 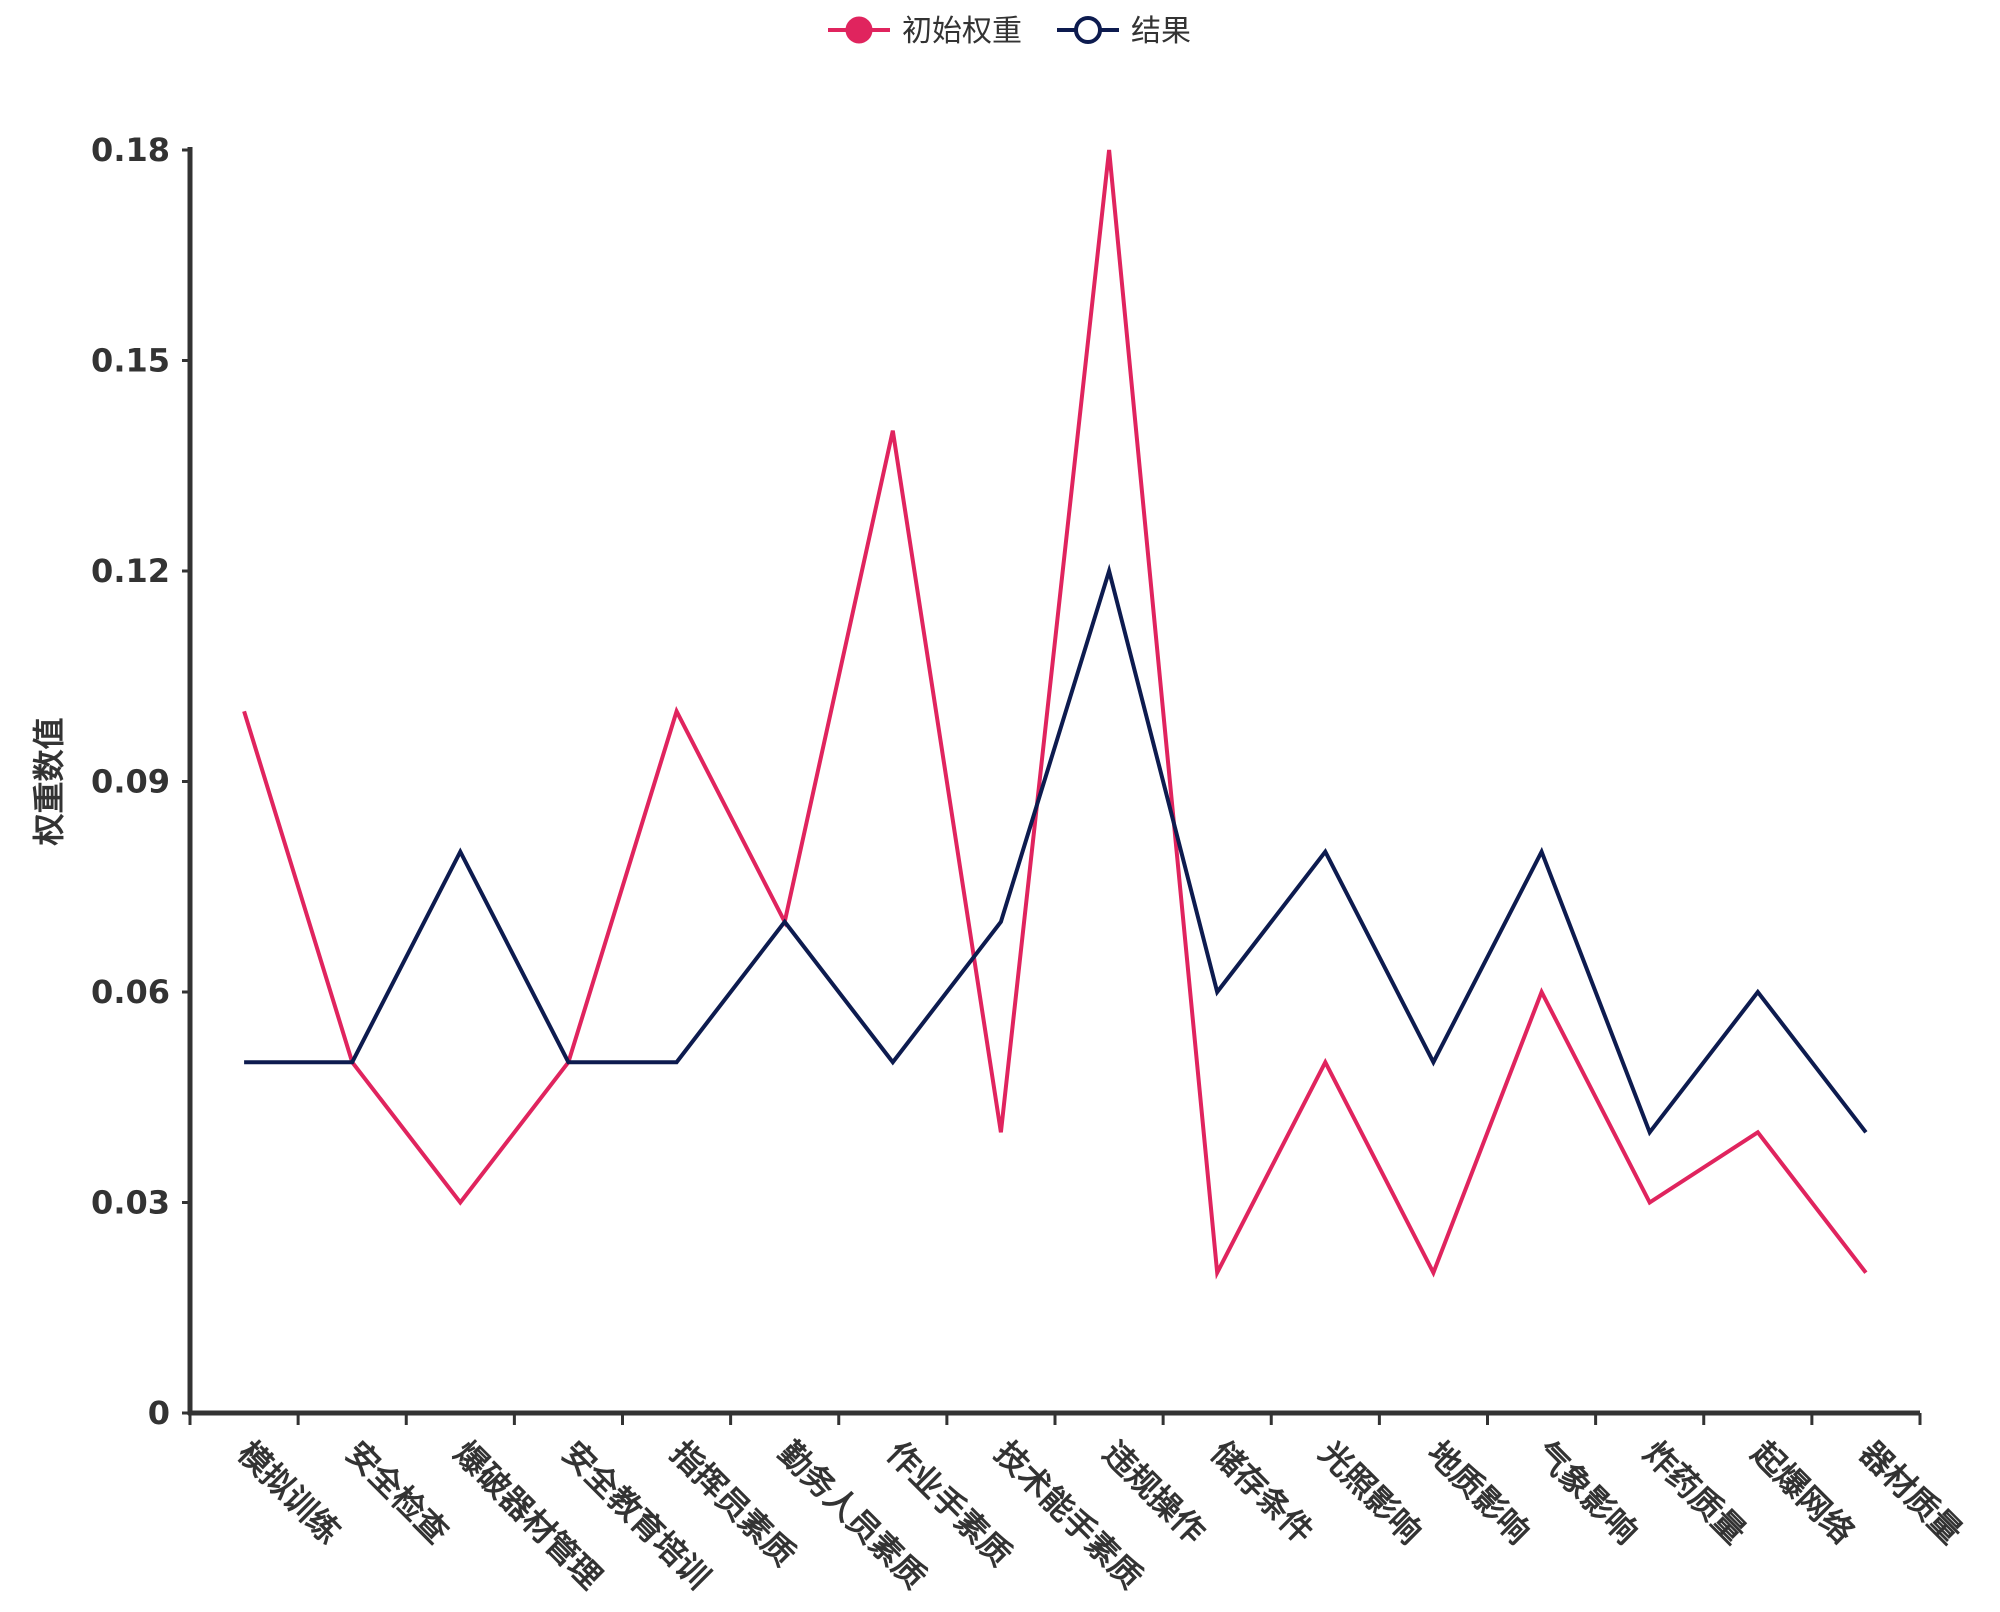 What do you see at coordinates (1694, 1492) in the screenshot?
I see `x-tick-label: 炸药质量` at bounding box center [1694, 1492].